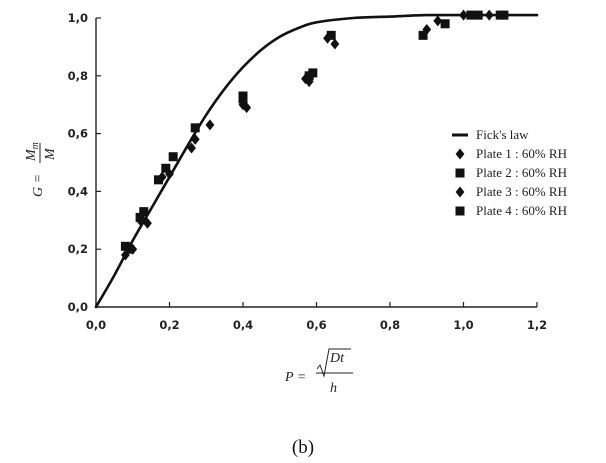 The width and height of the screenshot is (606, 463). I want to click on y-tick-label: 0,6, so click(78, 134).